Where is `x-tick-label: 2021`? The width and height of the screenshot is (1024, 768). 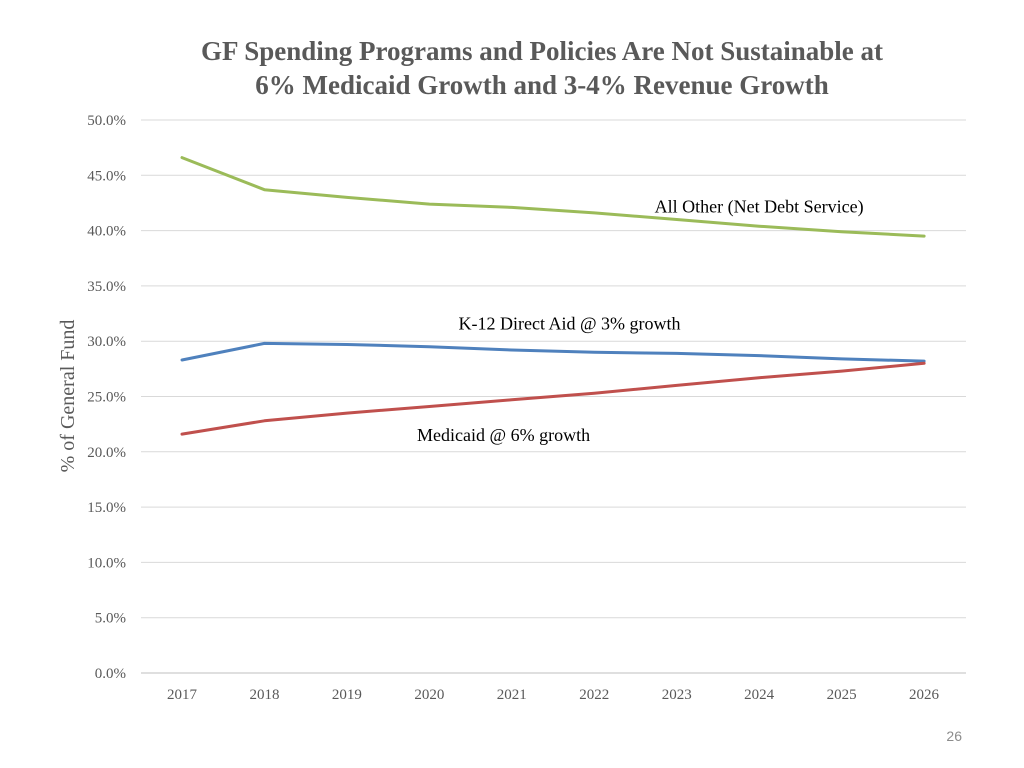
x-tick-label: 2021 is located at coordinates (512, 695).